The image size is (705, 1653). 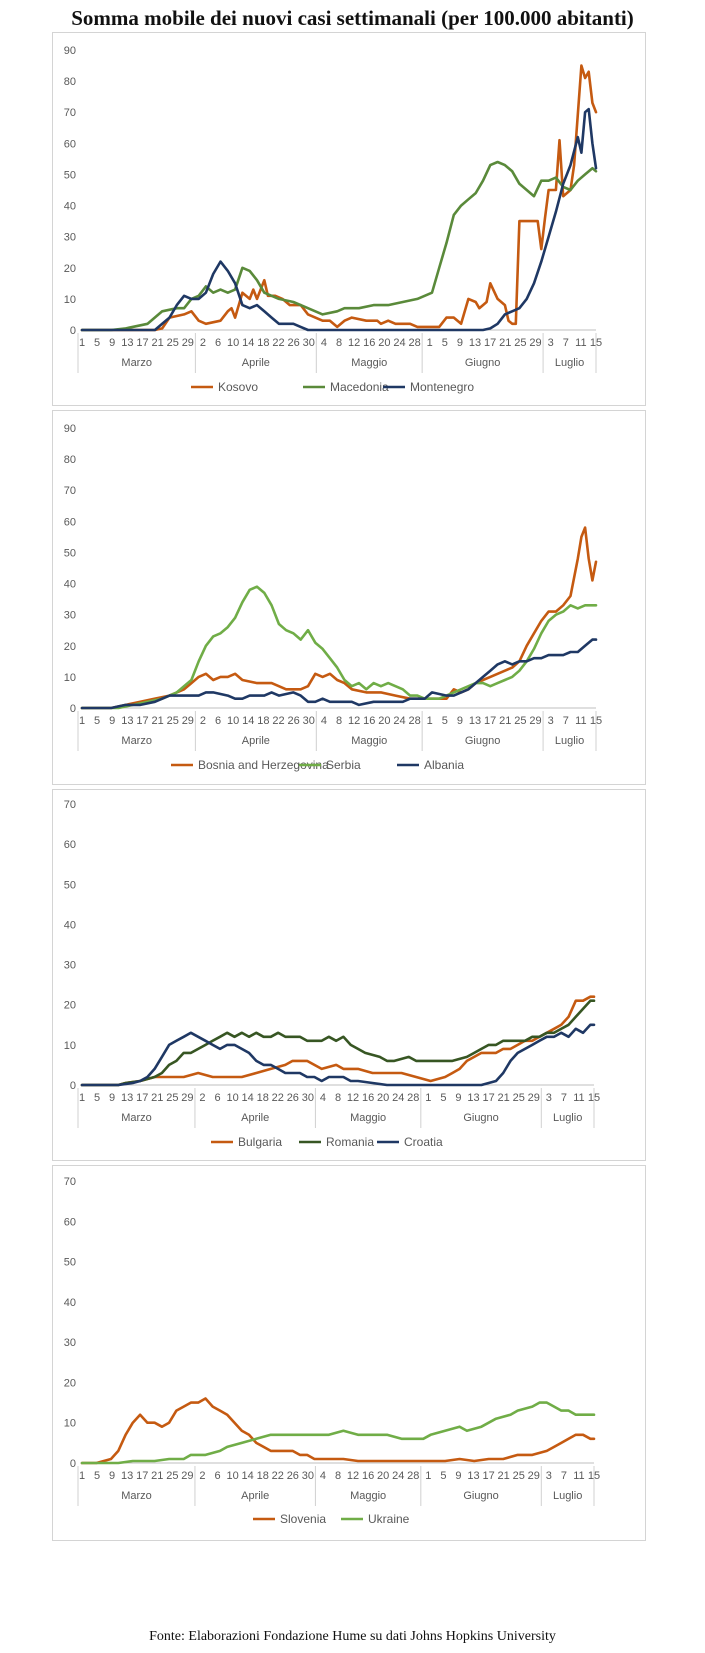 I want to click on y-tick-label: 20, so click(x=70, y=647).